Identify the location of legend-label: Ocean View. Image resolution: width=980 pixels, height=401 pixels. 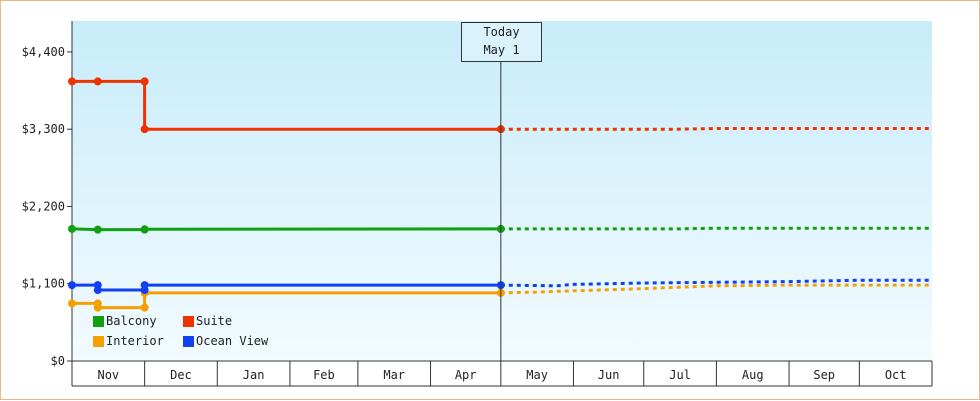
(232, 341).